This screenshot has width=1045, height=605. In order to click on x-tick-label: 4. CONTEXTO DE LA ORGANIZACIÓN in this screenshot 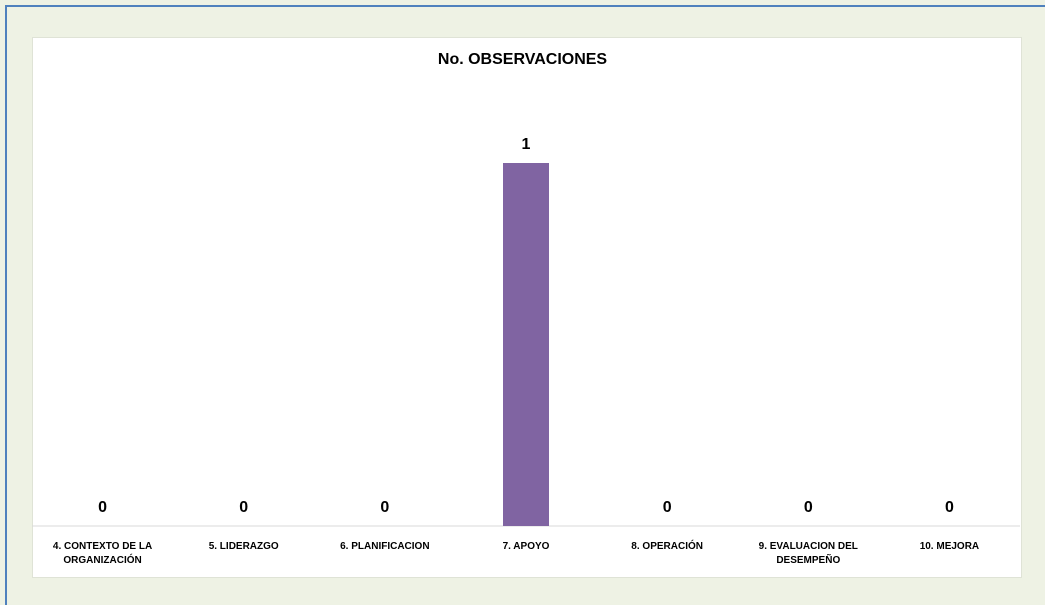, I will do `click(102, 553)`.